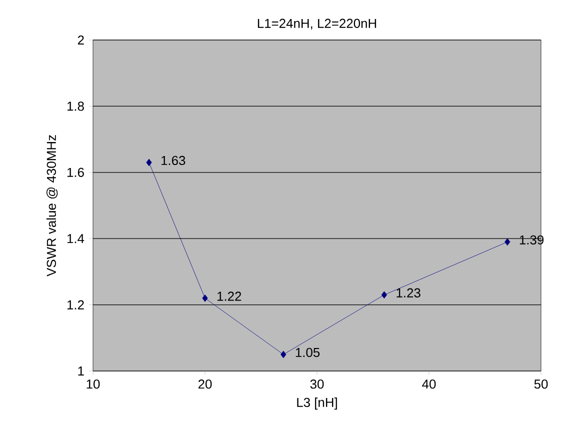  What do you see at coordinates (205, 384) in the screenshot?
I see `x-tick-label: 20` at bounding box center [205, 384].